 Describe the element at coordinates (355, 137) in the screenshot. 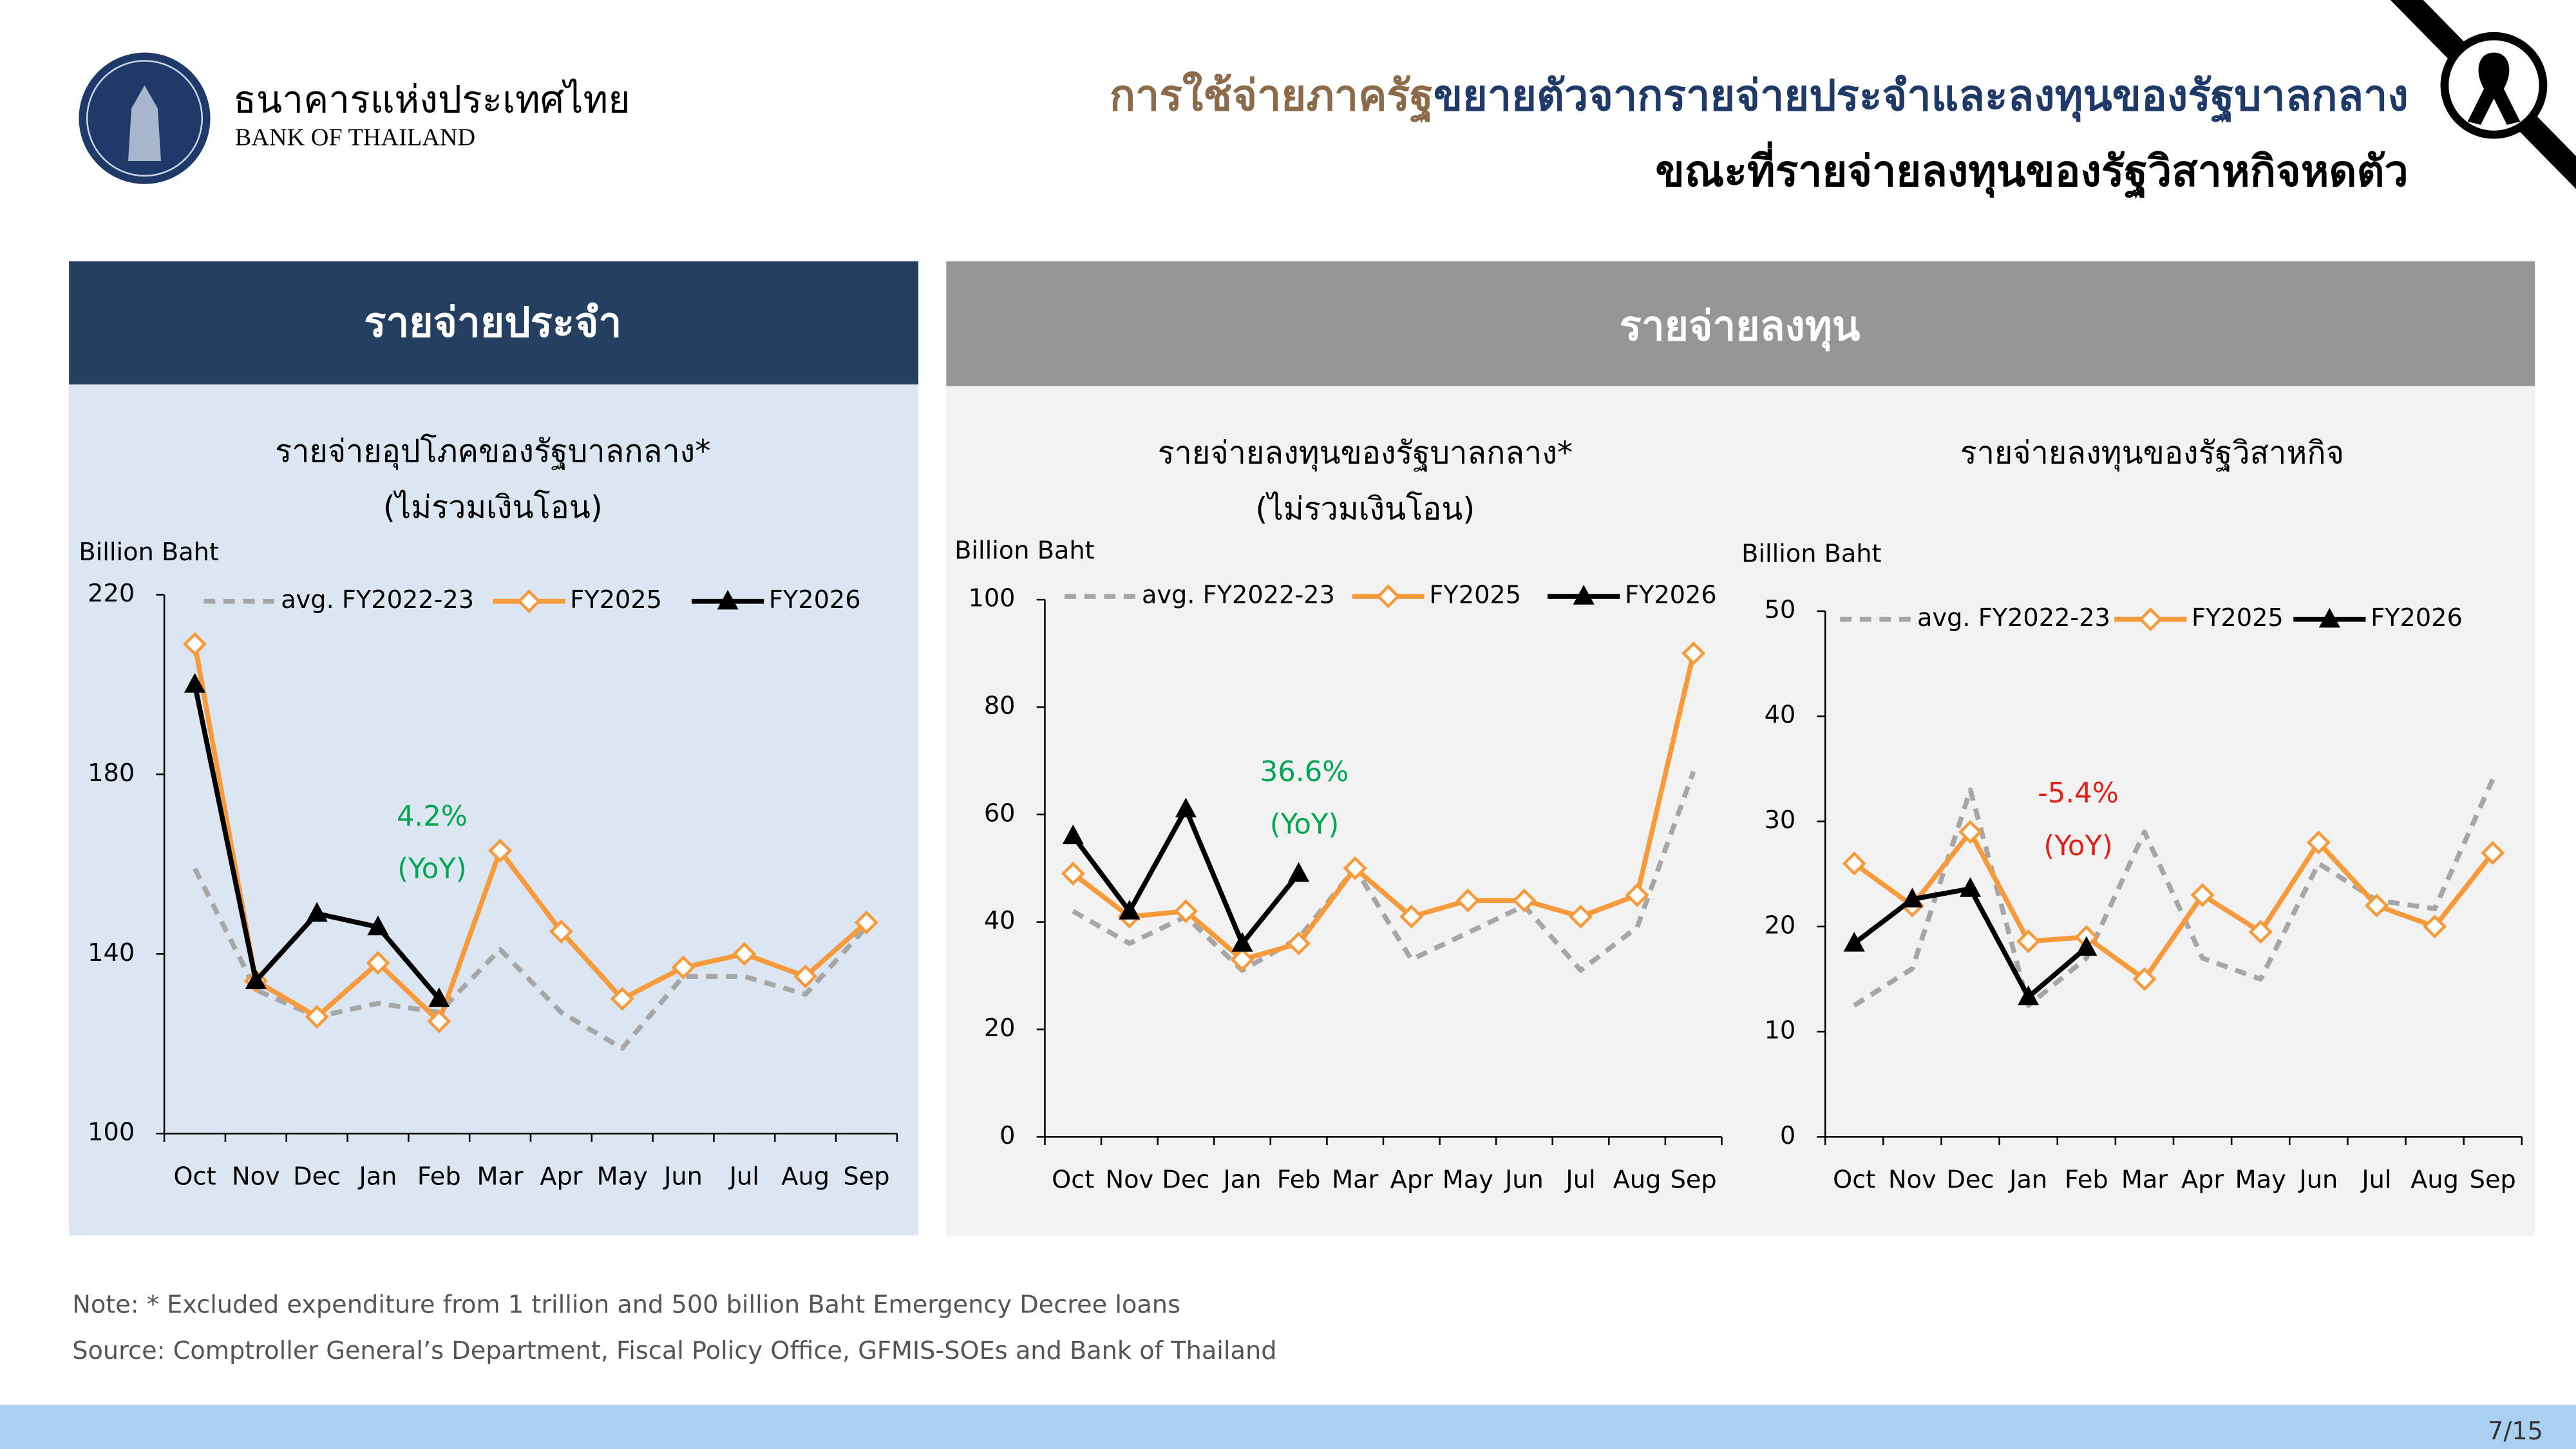

I see `bank-name-en: BANK OF THAILAND` at that location.